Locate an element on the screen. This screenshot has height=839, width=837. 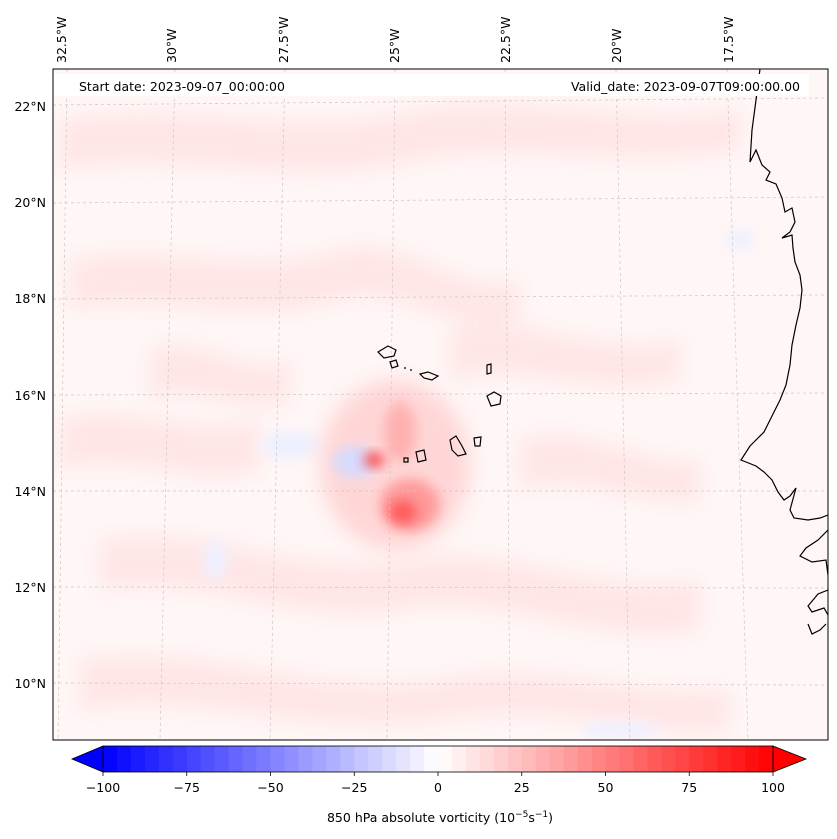
negative-vorticity-lobe is located at coordinates (355, 462).